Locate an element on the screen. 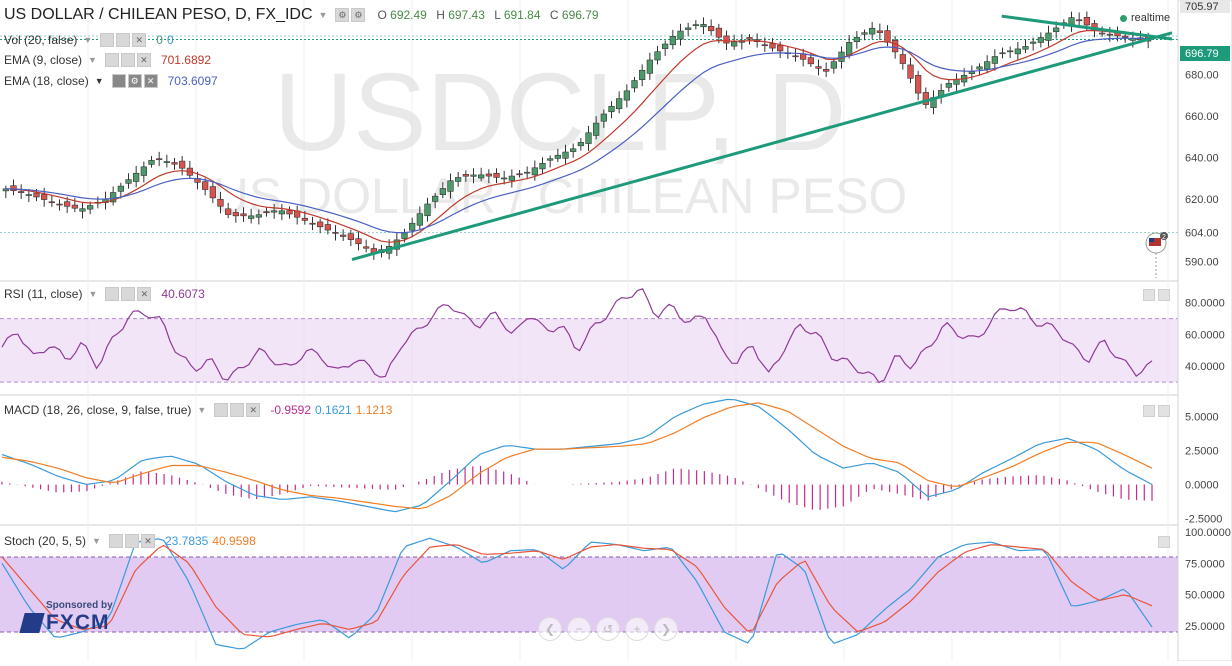  stoch-pane-controls is located at coordinates (1164, 542).